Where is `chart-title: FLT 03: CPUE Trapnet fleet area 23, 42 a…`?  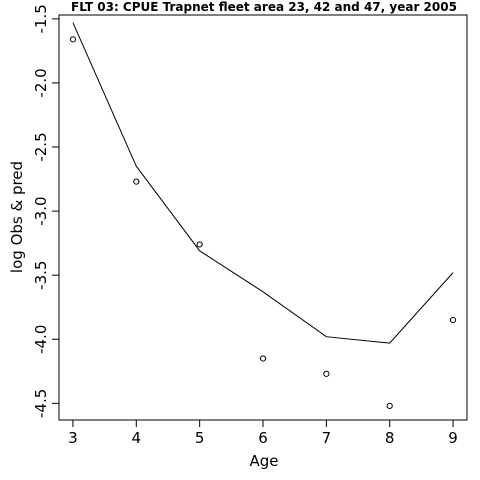
chart-title: FLT 03: CPUE Trapnet fleet area 23, 42 a… is located at coordinates (264, 7).